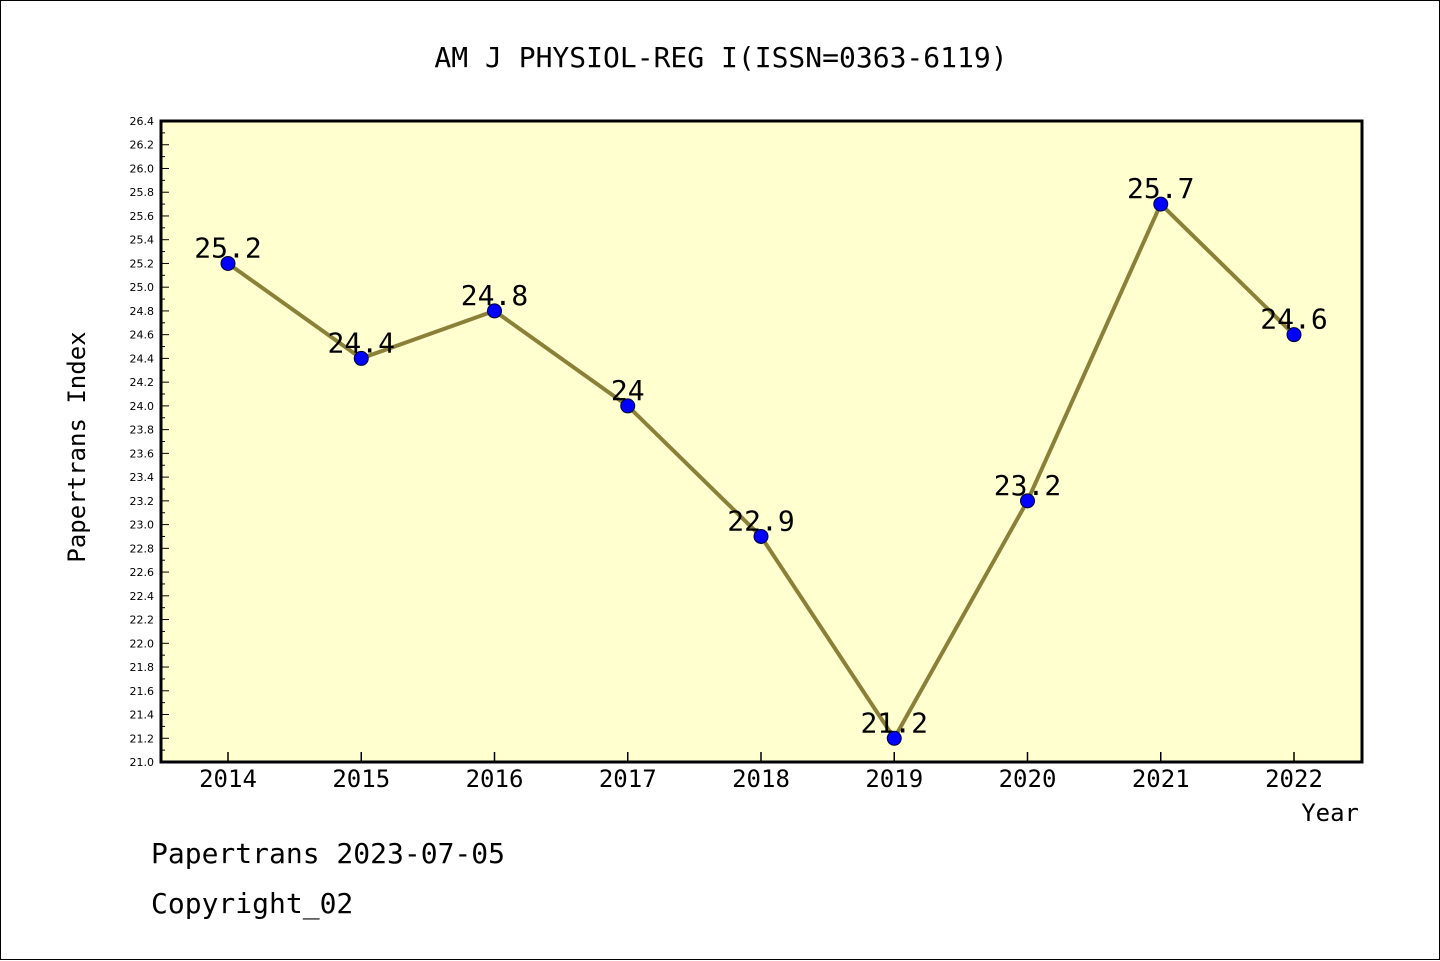 This screenshot has height=961, width=1440. Describe the element at coordinates (142, 643) in the screenshot. I see `y-tick-label: 22.0` at that location.